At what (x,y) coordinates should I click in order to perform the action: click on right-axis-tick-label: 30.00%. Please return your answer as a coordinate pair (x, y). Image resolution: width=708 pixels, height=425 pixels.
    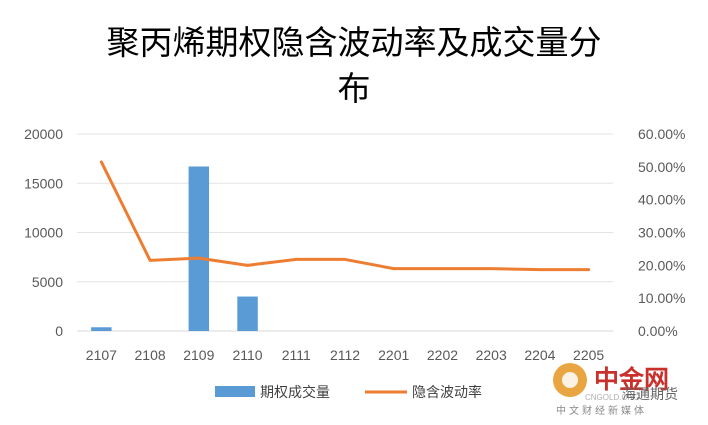
    Looking at the image, I should click on (661, 233).